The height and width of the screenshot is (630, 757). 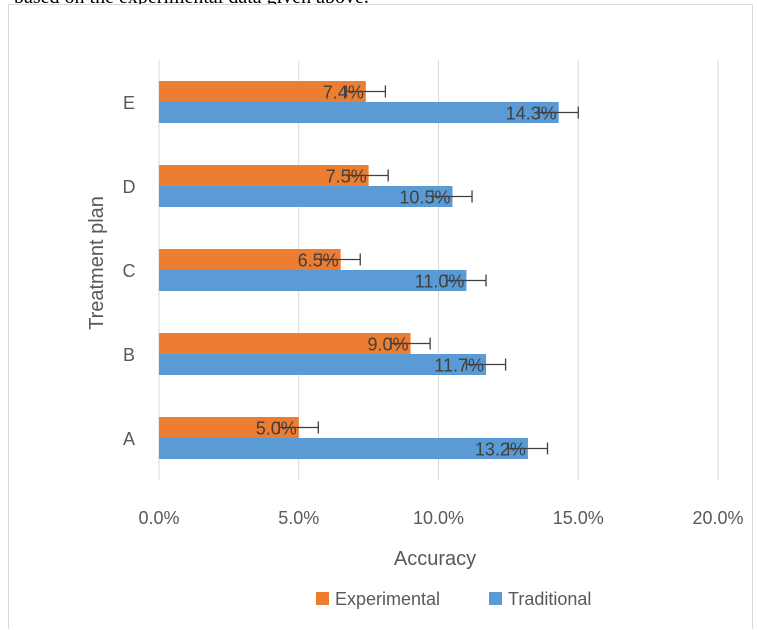 I want to click on data-label: 7.4%, so click(x=343, y=93).